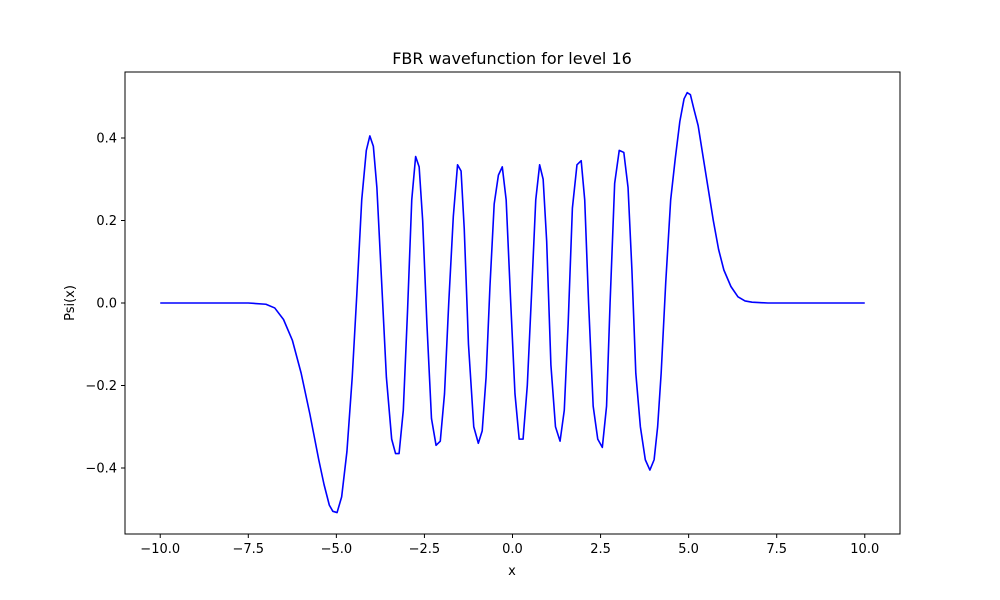 The height and width of the screenshot is (600, 1000). I want to click on y-tick-label: −0.2, so click(101, 386).